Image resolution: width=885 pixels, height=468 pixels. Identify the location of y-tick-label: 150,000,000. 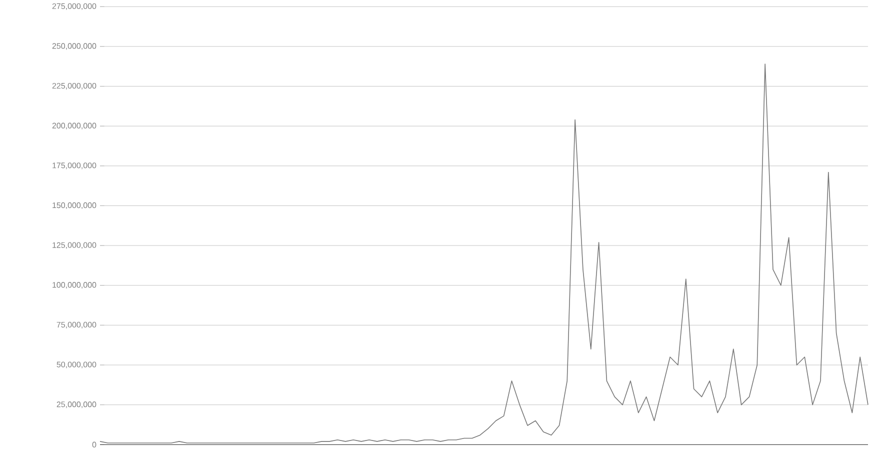
(74, 206).